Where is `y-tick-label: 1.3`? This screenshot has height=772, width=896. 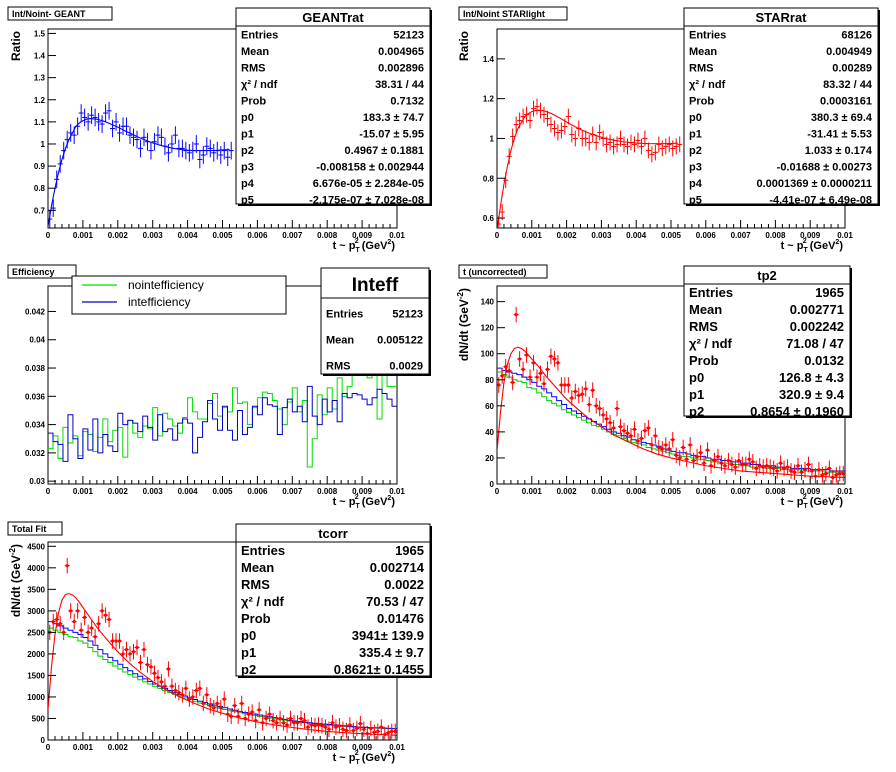 y-tick-label: 1.3 is located at coordinates (40, 78).